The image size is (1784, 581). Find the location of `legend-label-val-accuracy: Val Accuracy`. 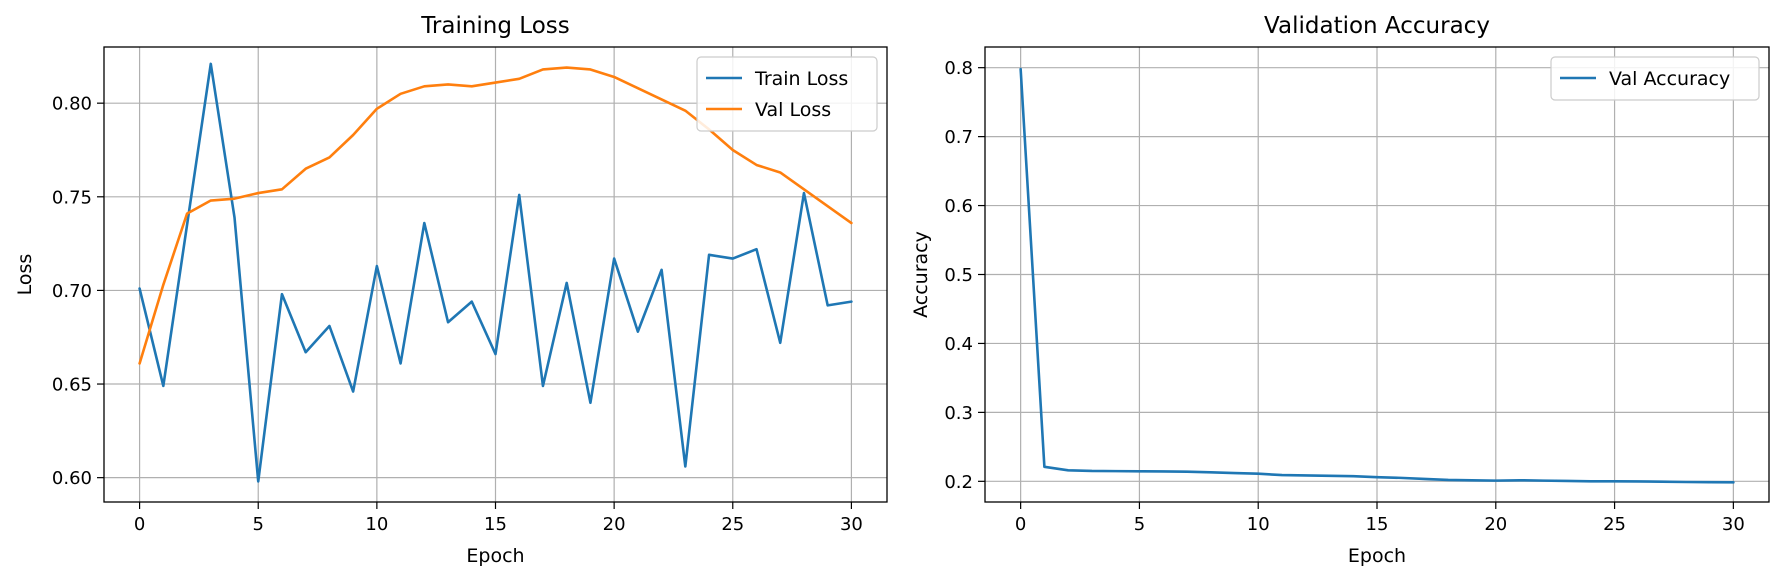

legend-label-val-accuracy: Val Accuracy is located at coordinates (1669, 79).